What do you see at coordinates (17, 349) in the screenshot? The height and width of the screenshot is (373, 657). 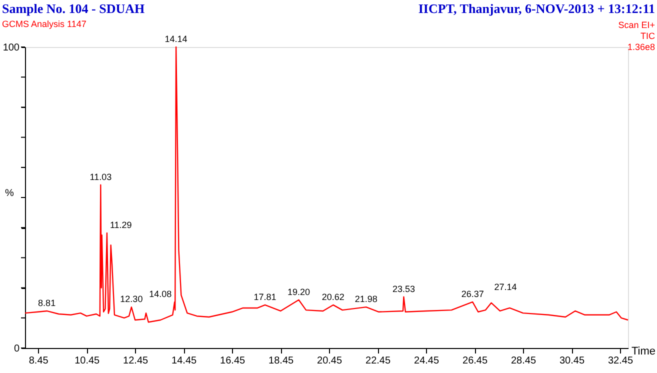 I see `y-tick-label: 0` at bounding box center [17, 349].